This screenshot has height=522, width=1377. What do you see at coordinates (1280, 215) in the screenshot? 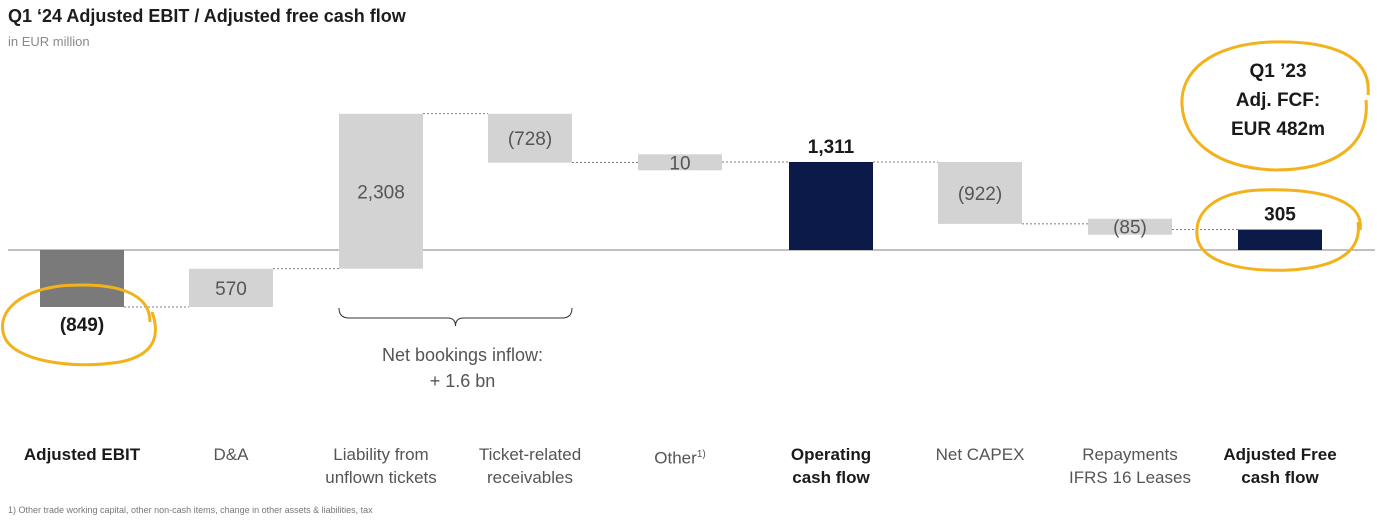
I see `data-label-8: 305` at bounding box center [1280, 215].